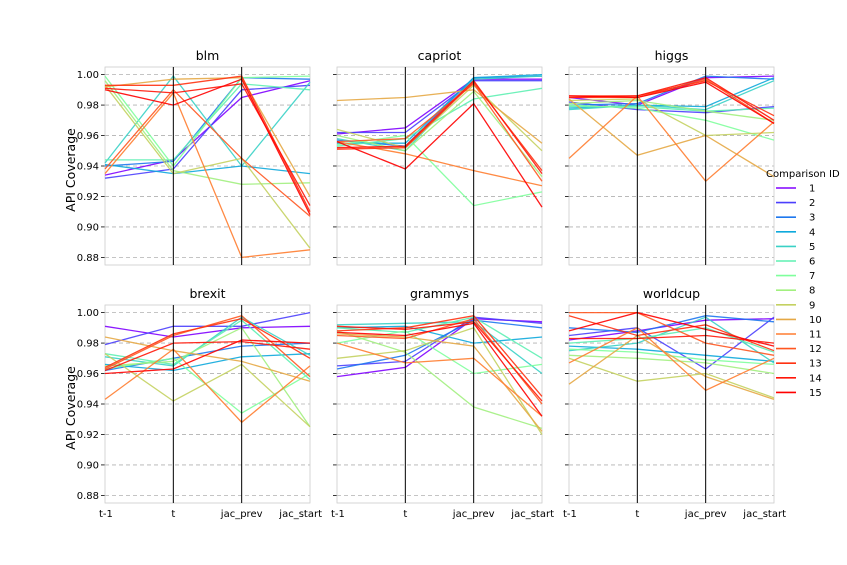 Image resolution: width=847 pixels, height=565 pixels. Describe the element at coordinates (795, 276) in the screenshot. I see `legend-item-7: 7` at that location.